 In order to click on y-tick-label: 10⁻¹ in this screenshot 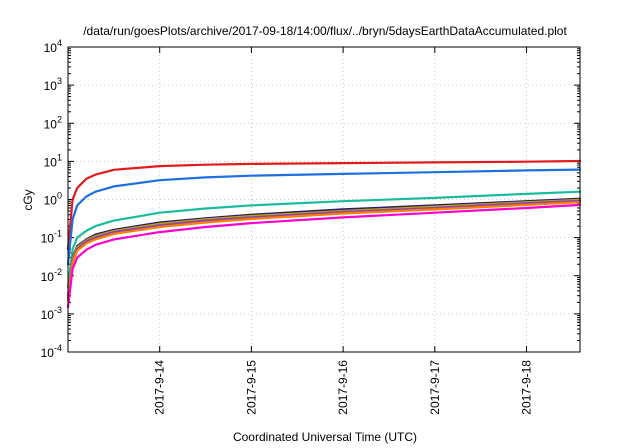, I will do `click(51, 237)`.